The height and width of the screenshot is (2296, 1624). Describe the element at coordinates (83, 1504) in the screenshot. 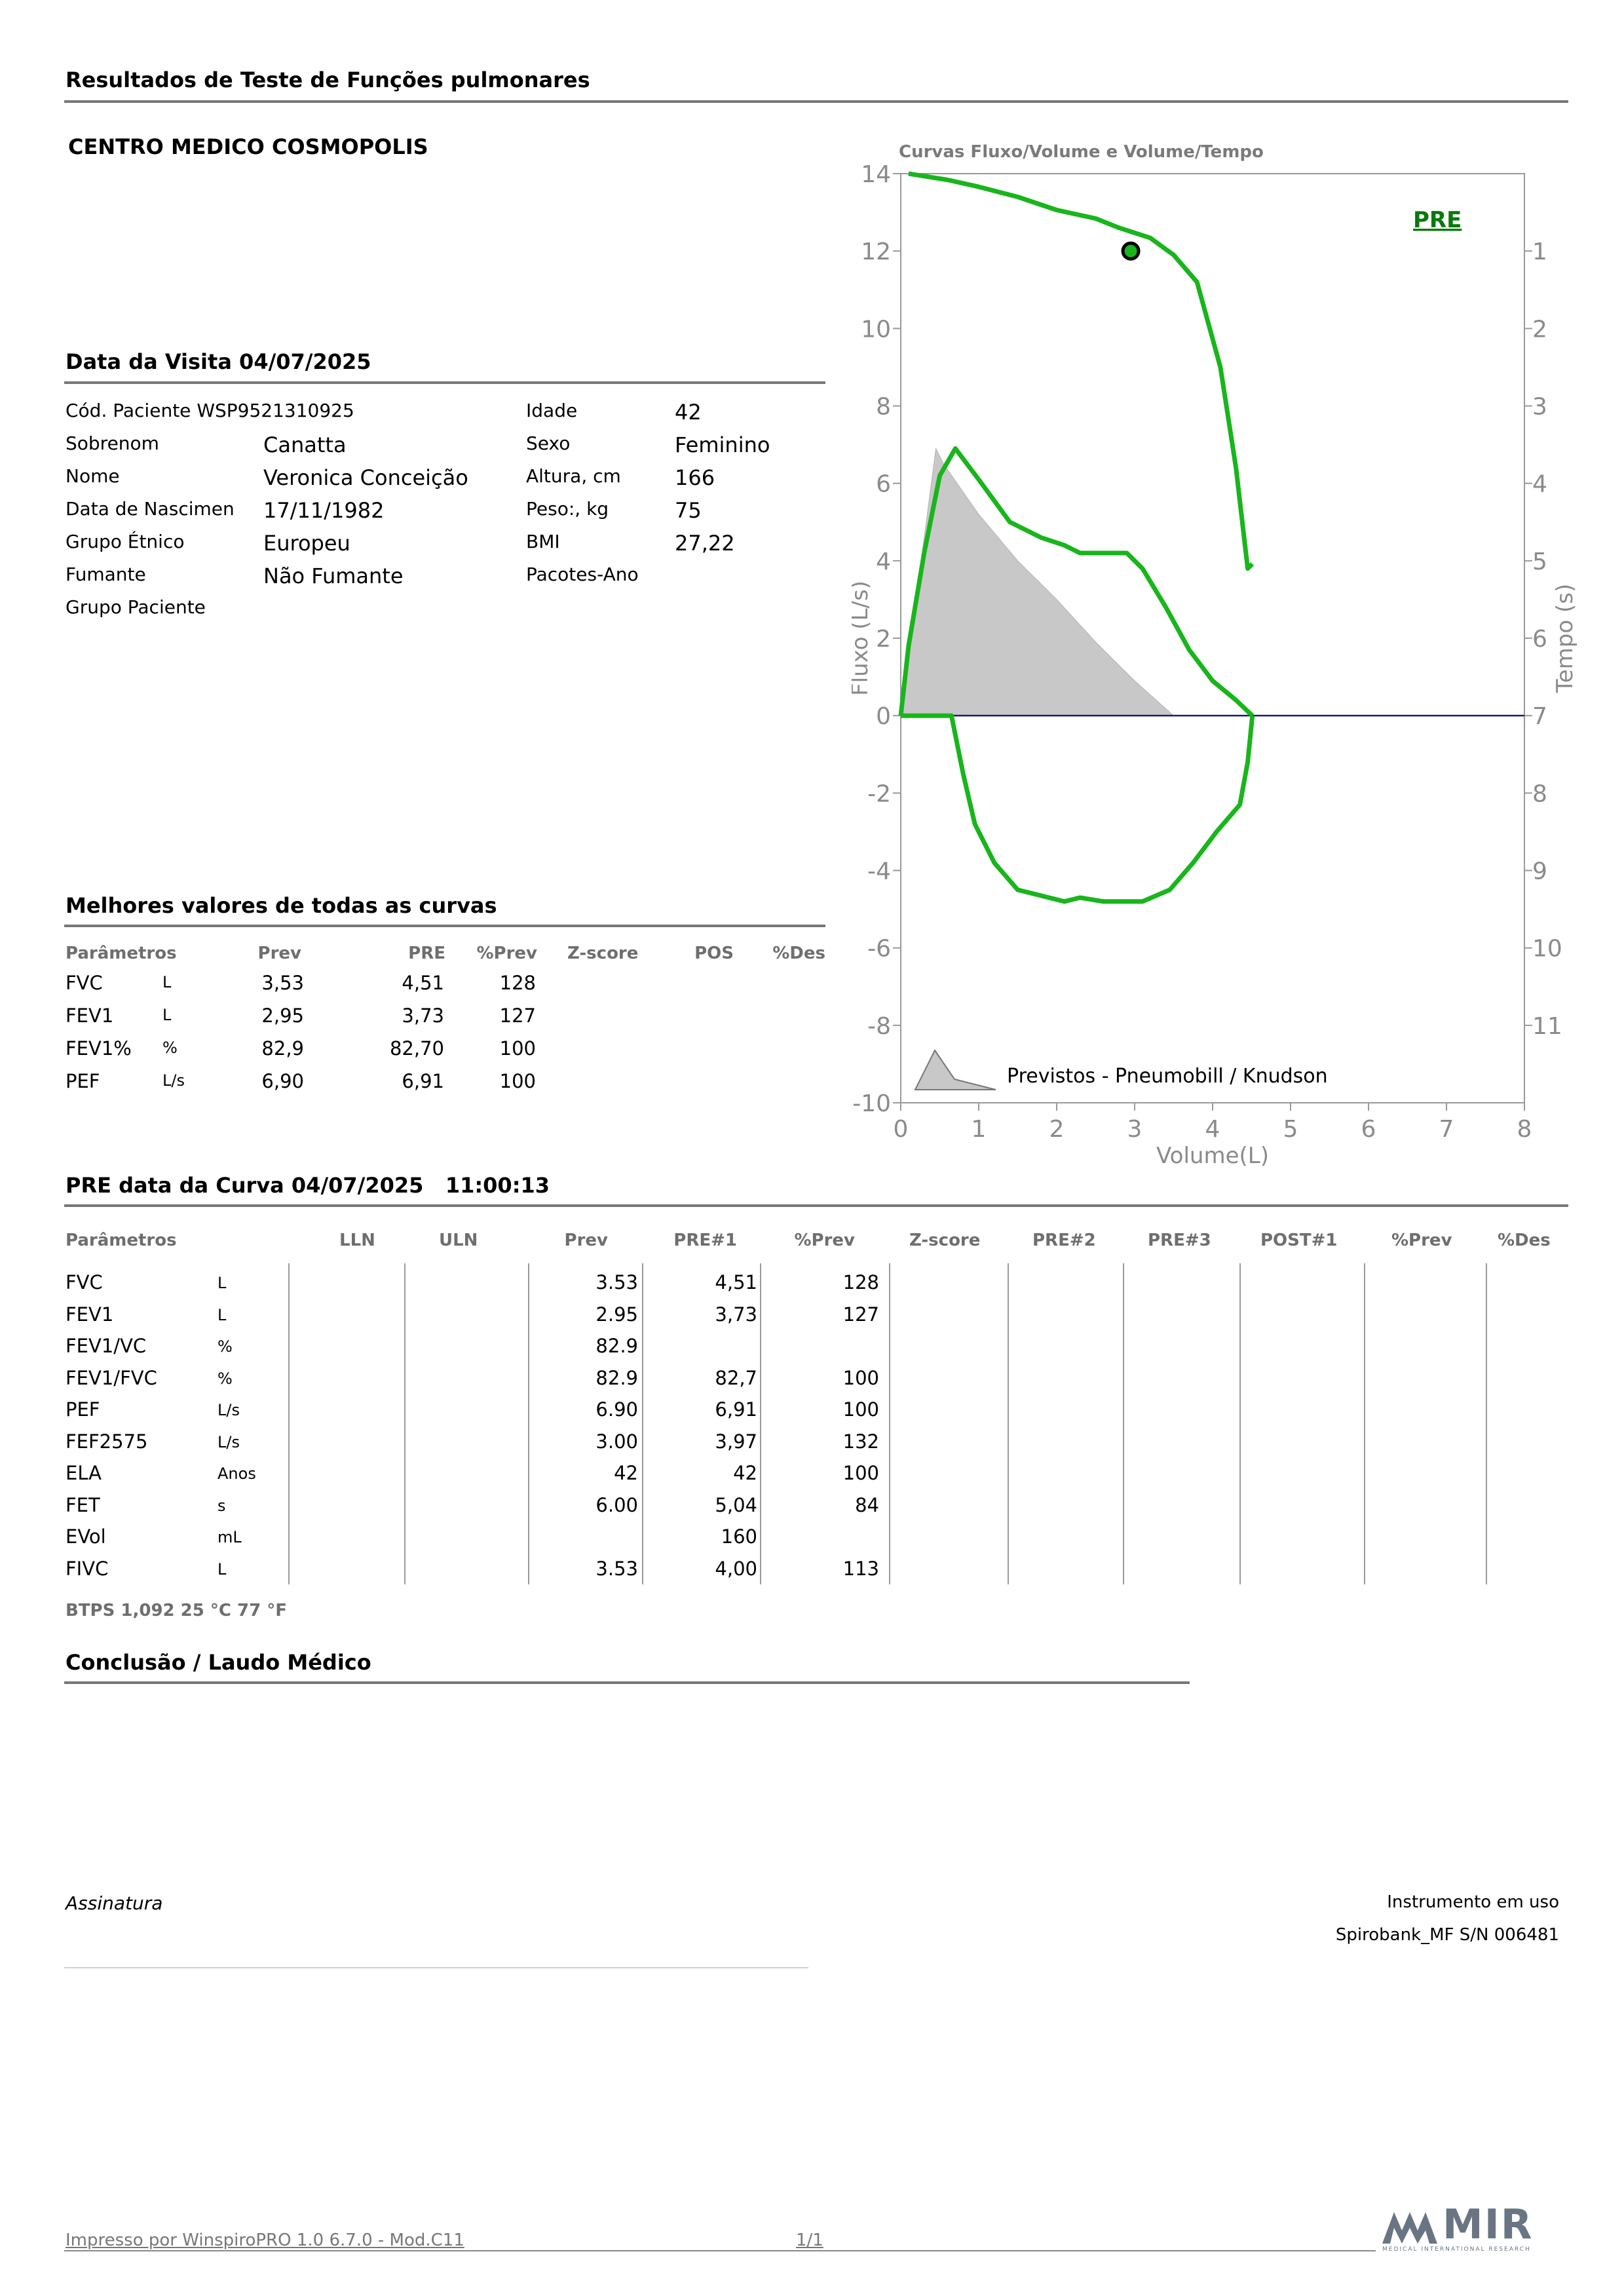

I see `curve-param: FET` at that location.